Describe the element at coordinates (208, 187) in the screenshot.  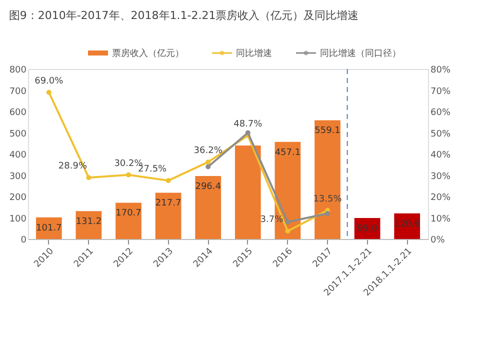
I see `data-label: 296.4` at that location.